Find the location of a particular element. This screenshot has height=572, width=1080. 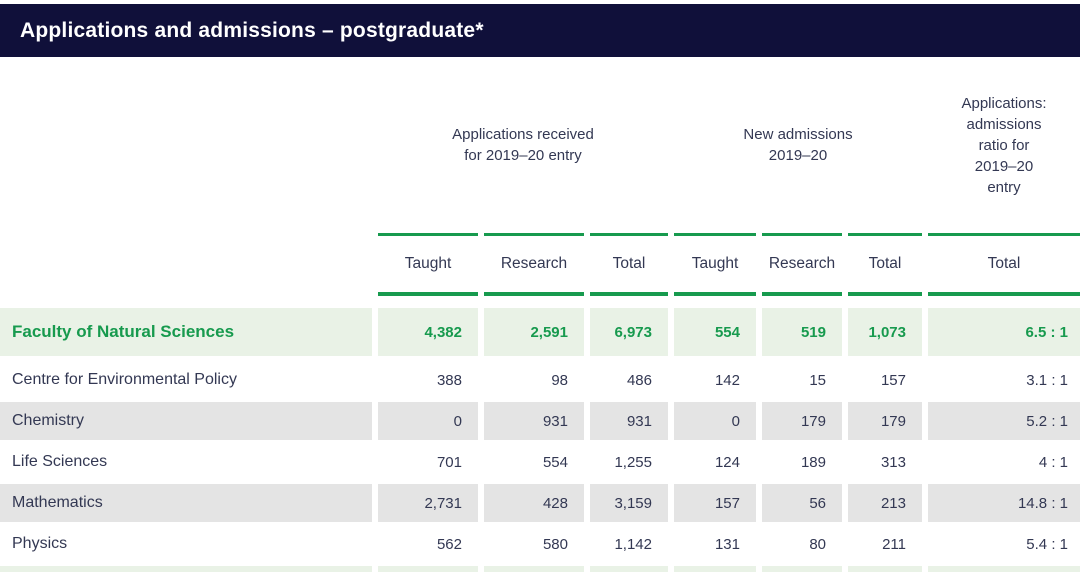

cell-ratio-total: 3.1 : 1 is located at coordinates (1004, 380).